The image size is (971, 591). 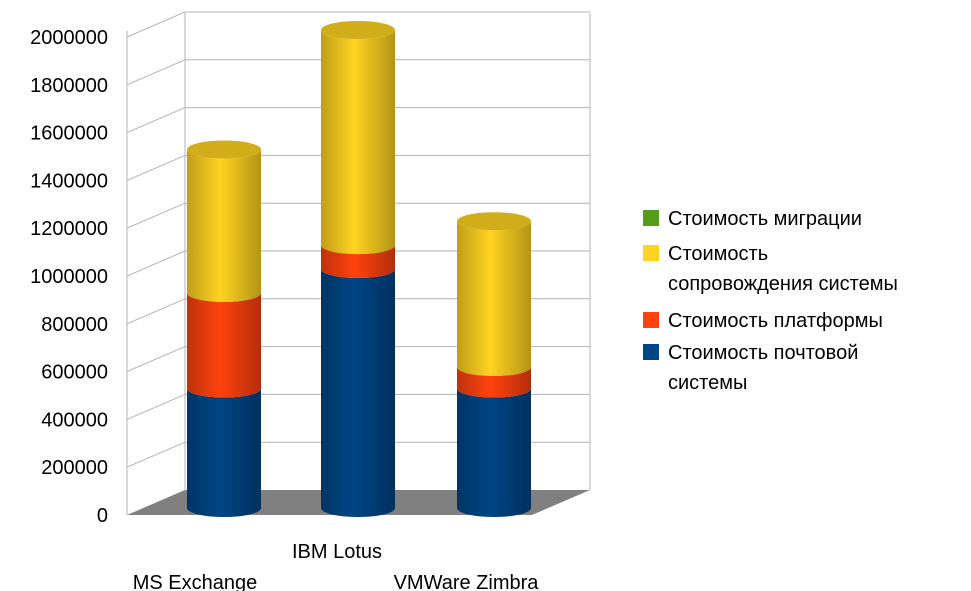 What do you see at coordinates (74, 325) in the screenshot?
I see `y-tick-label: 800000` at bounding box center [74, 325].